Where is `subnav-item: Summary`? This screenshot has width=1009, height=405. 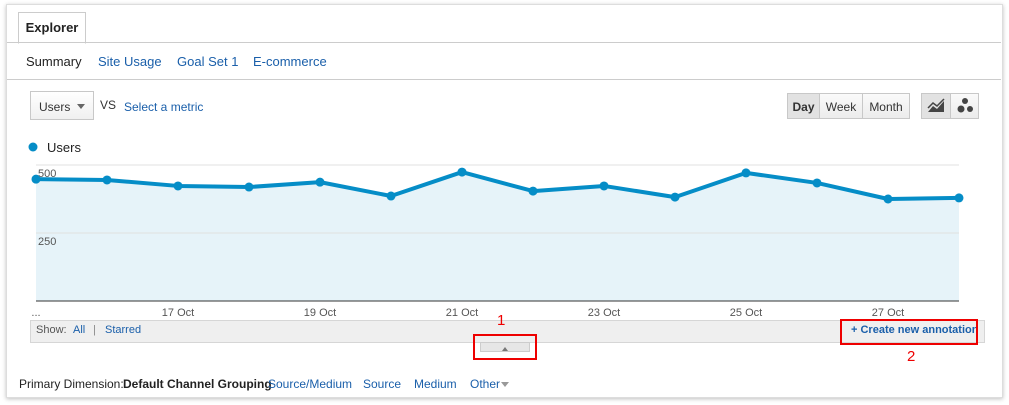 subnav-item: Summary is located at coordinates (54, 61).